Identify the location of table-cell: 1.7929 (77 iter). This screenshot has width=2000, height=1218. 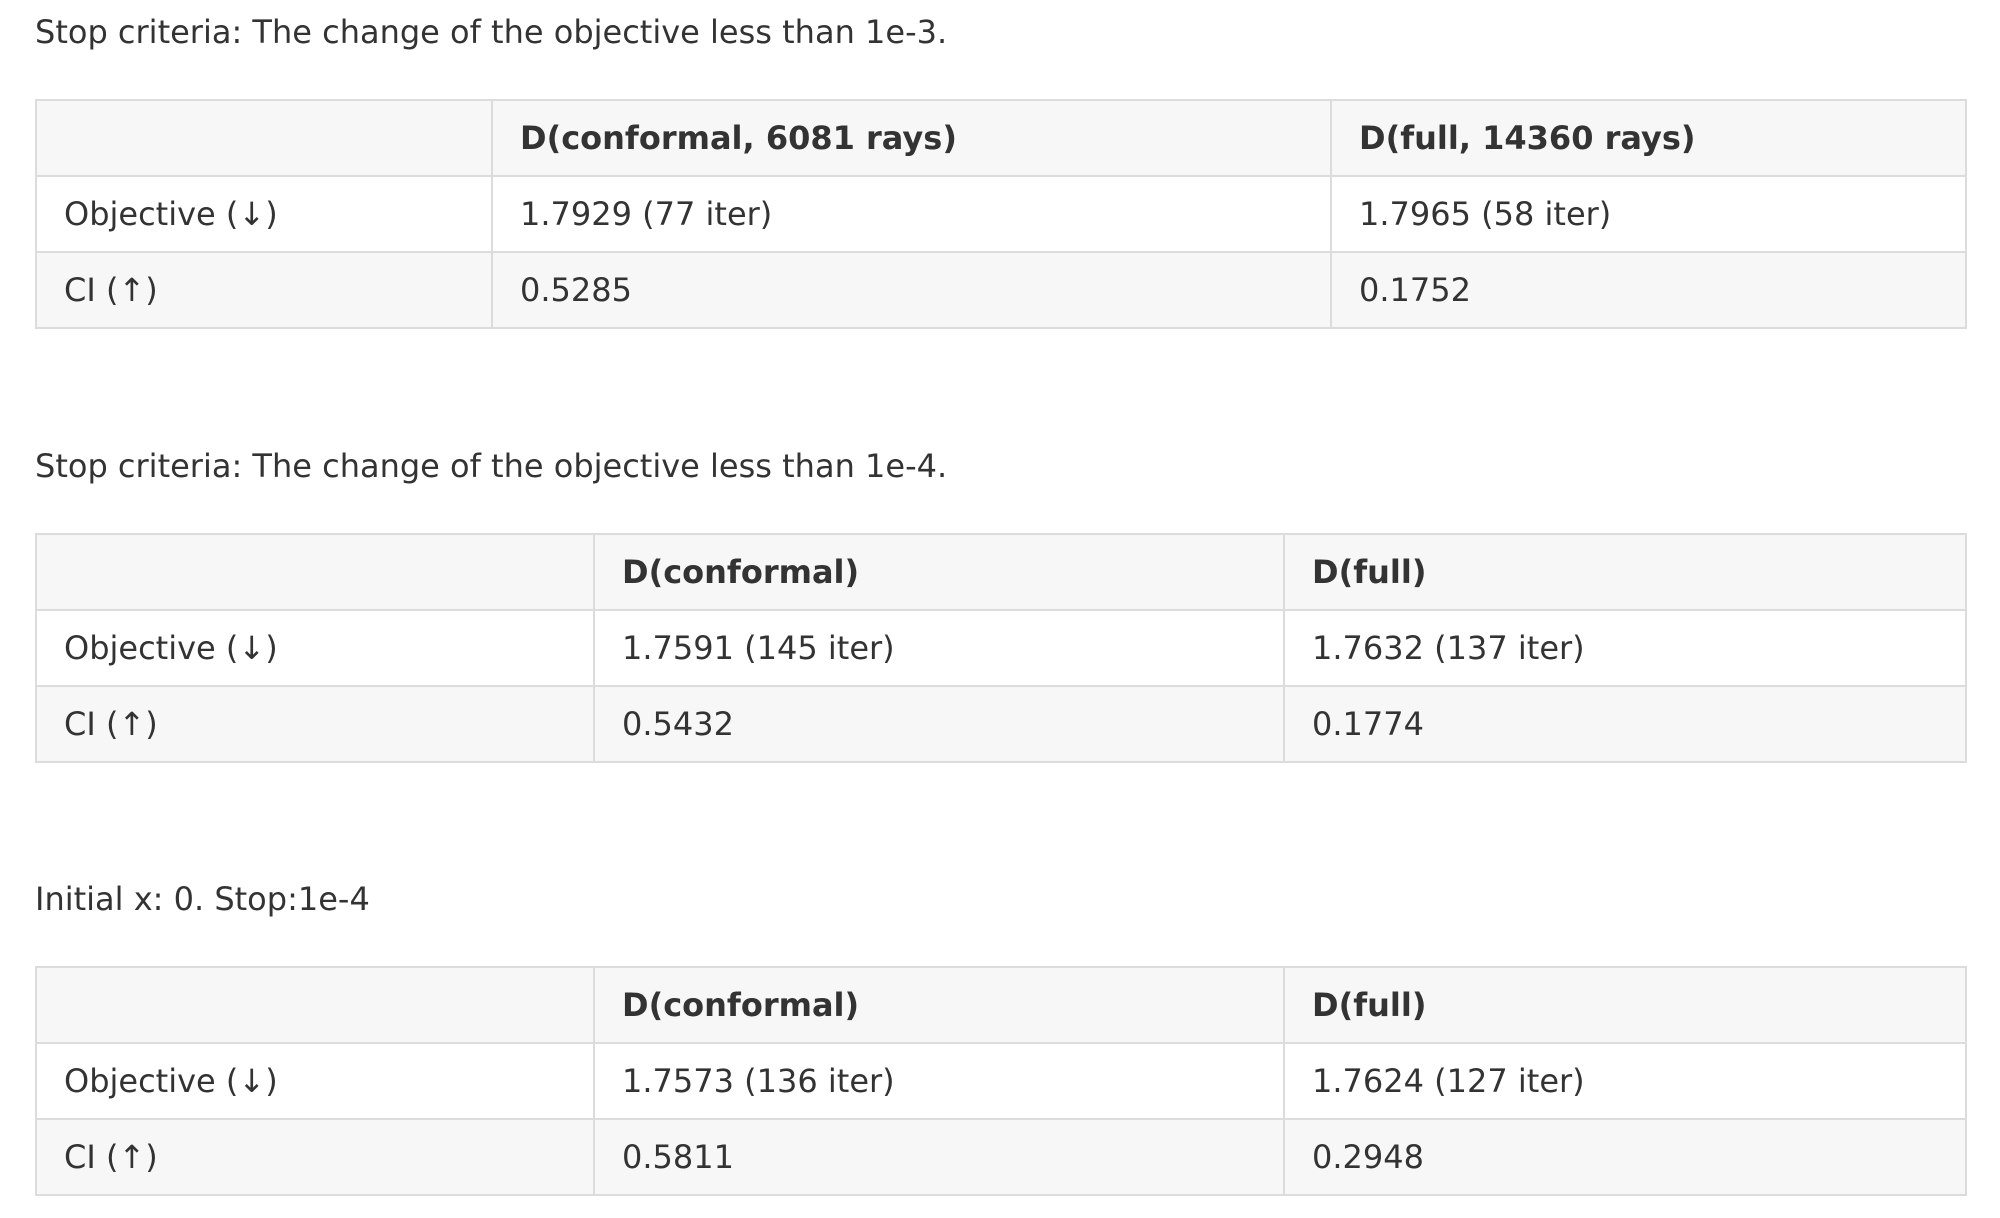
(911, 214).